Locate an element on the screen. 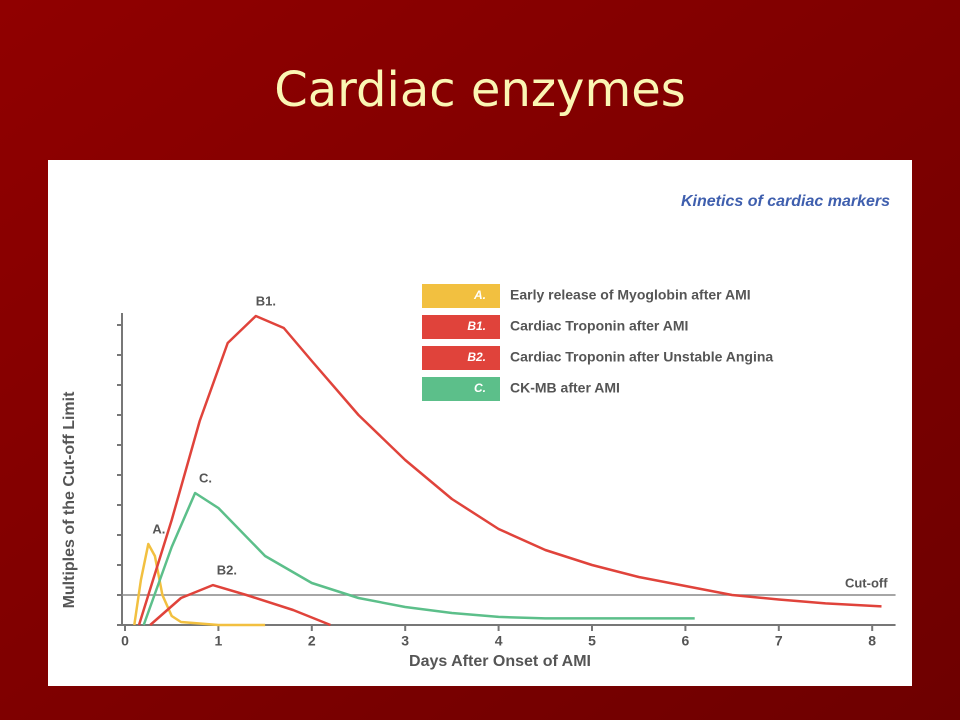 The width and height of the screenshot is (960, 720). x-tick-label: 0 is located at coordinates (125, 641).